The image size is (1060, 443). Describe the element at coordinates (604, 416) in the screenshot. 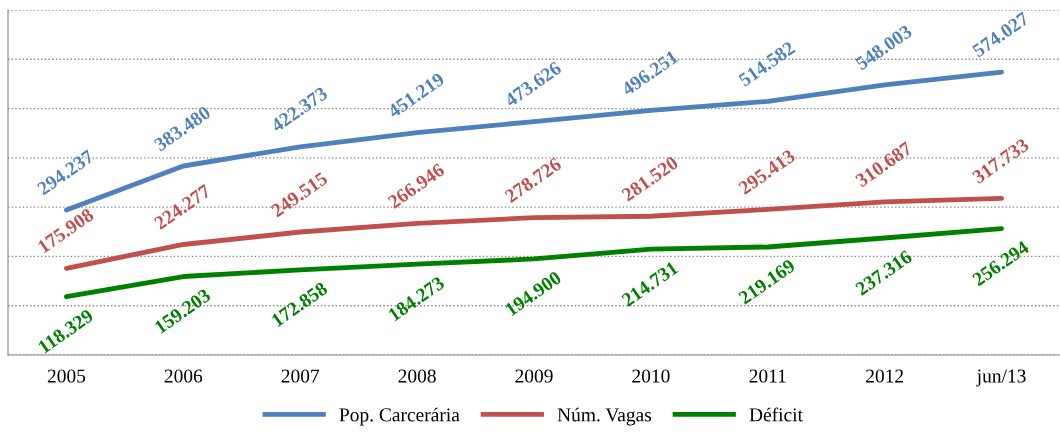

I see `legend-label: Núm. Vagas` at that location.